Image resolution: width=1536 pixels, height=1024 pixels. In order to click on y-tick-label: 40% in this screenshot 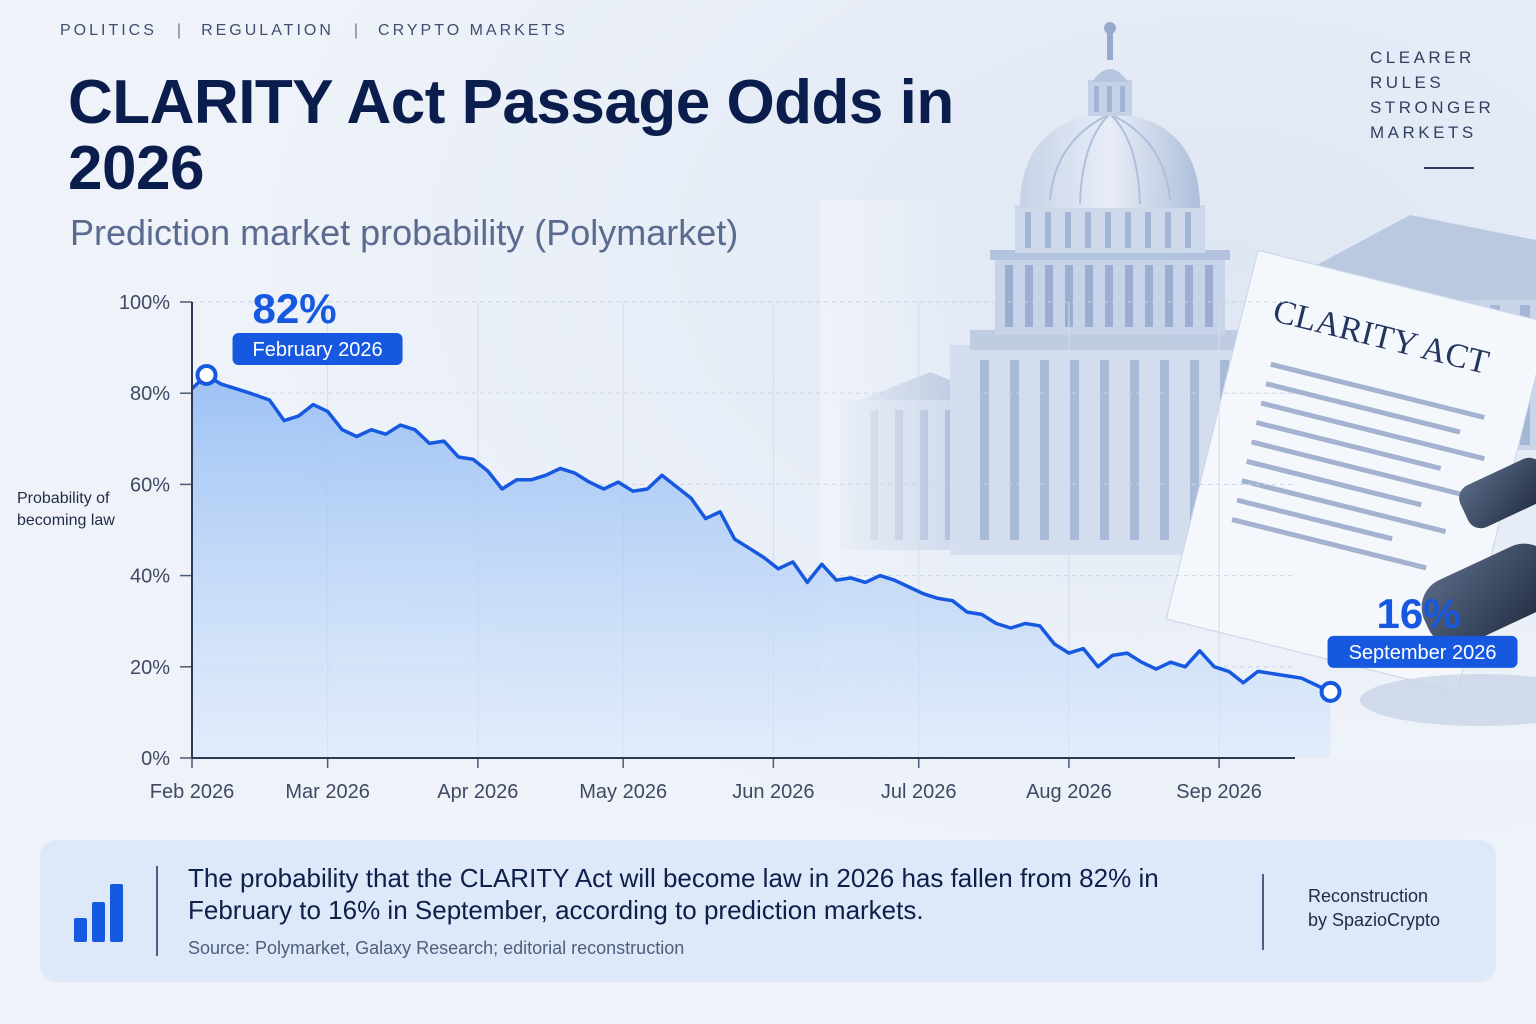, I will do `click(150, 577)`.